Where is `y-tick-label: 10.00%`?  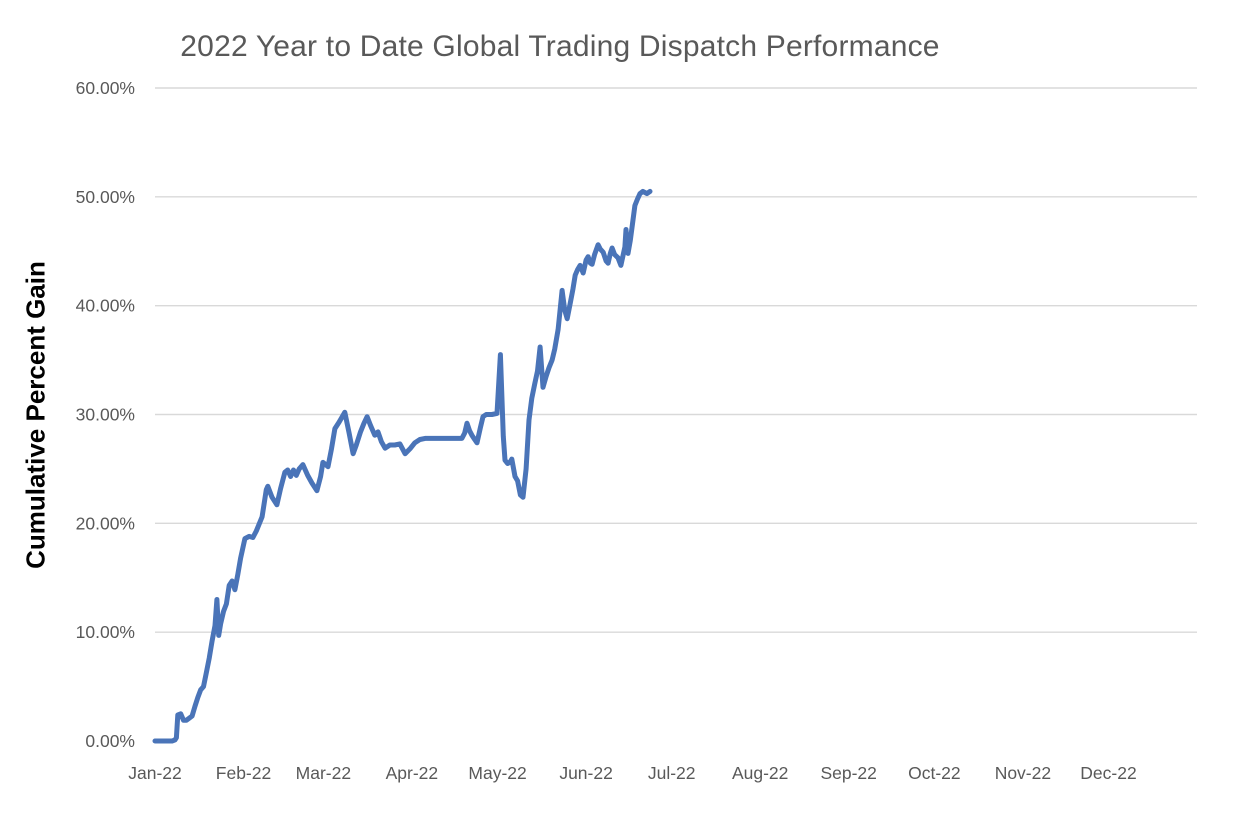 y-tick-label: 10.00% is located at coordinates (105, 632).